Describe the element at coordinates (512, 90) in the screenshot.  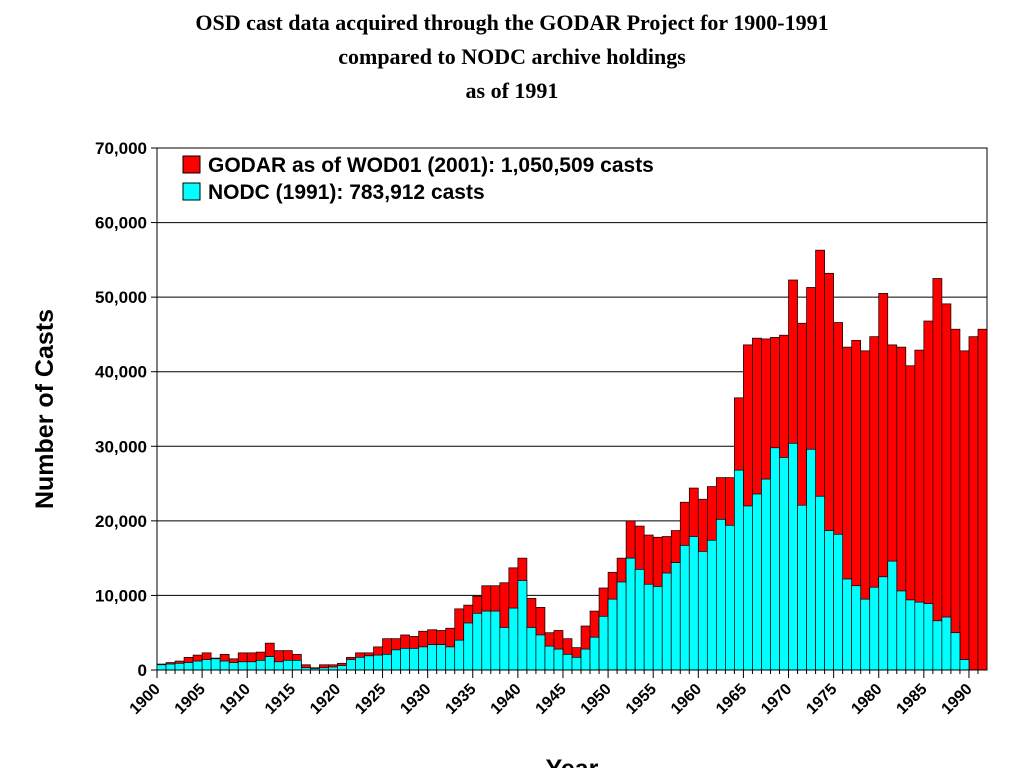
I see `chart-title: as of 1991` at that location.